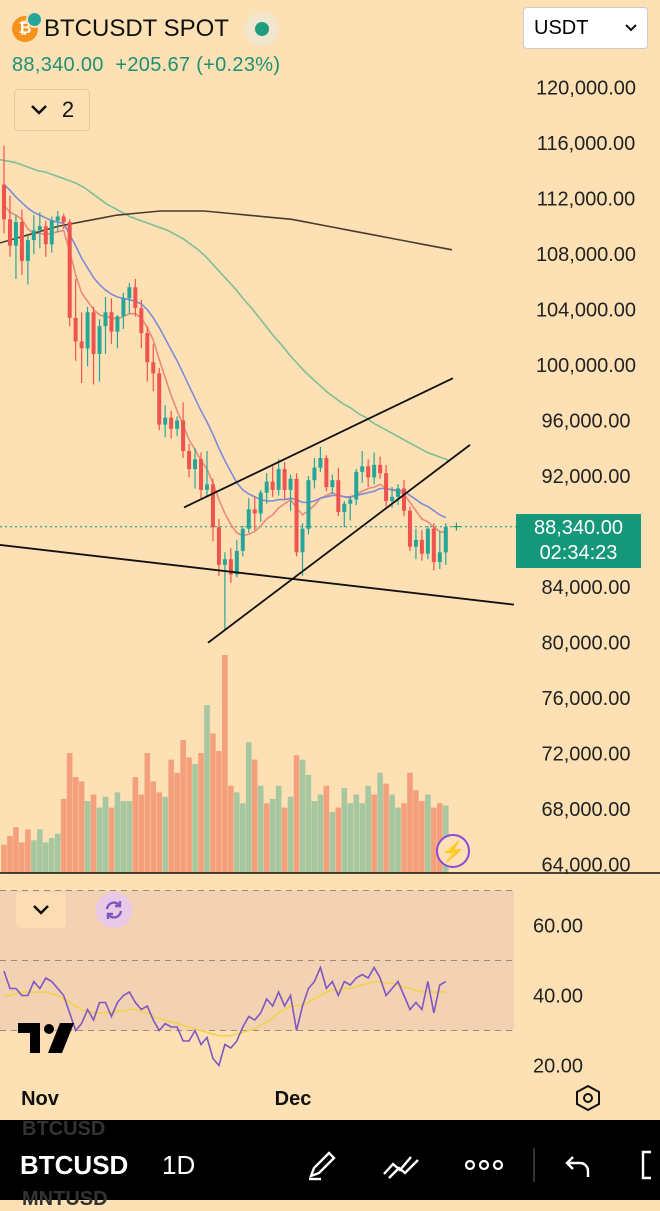  Describe the element at coordinates (136, 28) in the screenshot. I see `symbol-title: BTCUSDT SPOT` at that location.